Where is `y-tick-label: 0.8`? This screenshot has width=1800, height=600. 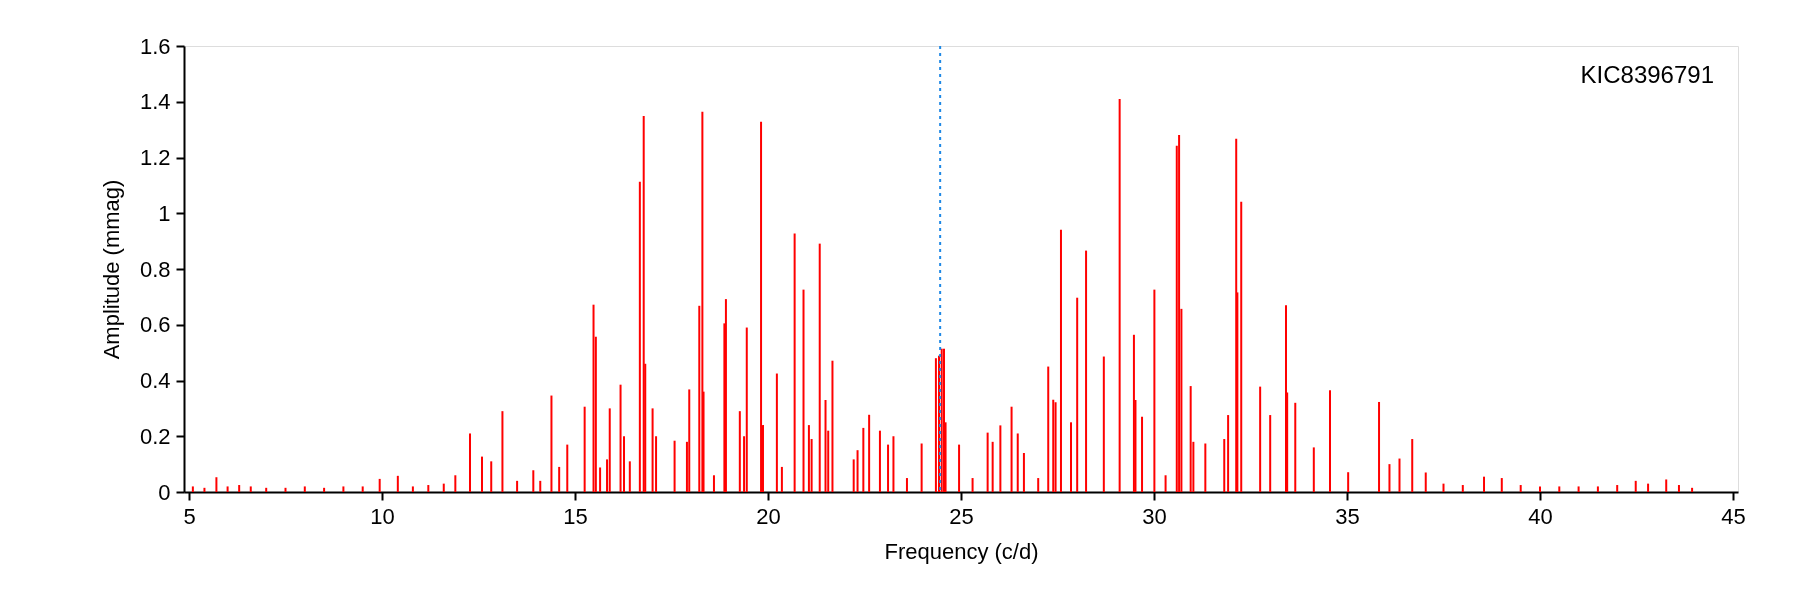 y-tick-label: 0.8 is located at coordinates (155, 269).